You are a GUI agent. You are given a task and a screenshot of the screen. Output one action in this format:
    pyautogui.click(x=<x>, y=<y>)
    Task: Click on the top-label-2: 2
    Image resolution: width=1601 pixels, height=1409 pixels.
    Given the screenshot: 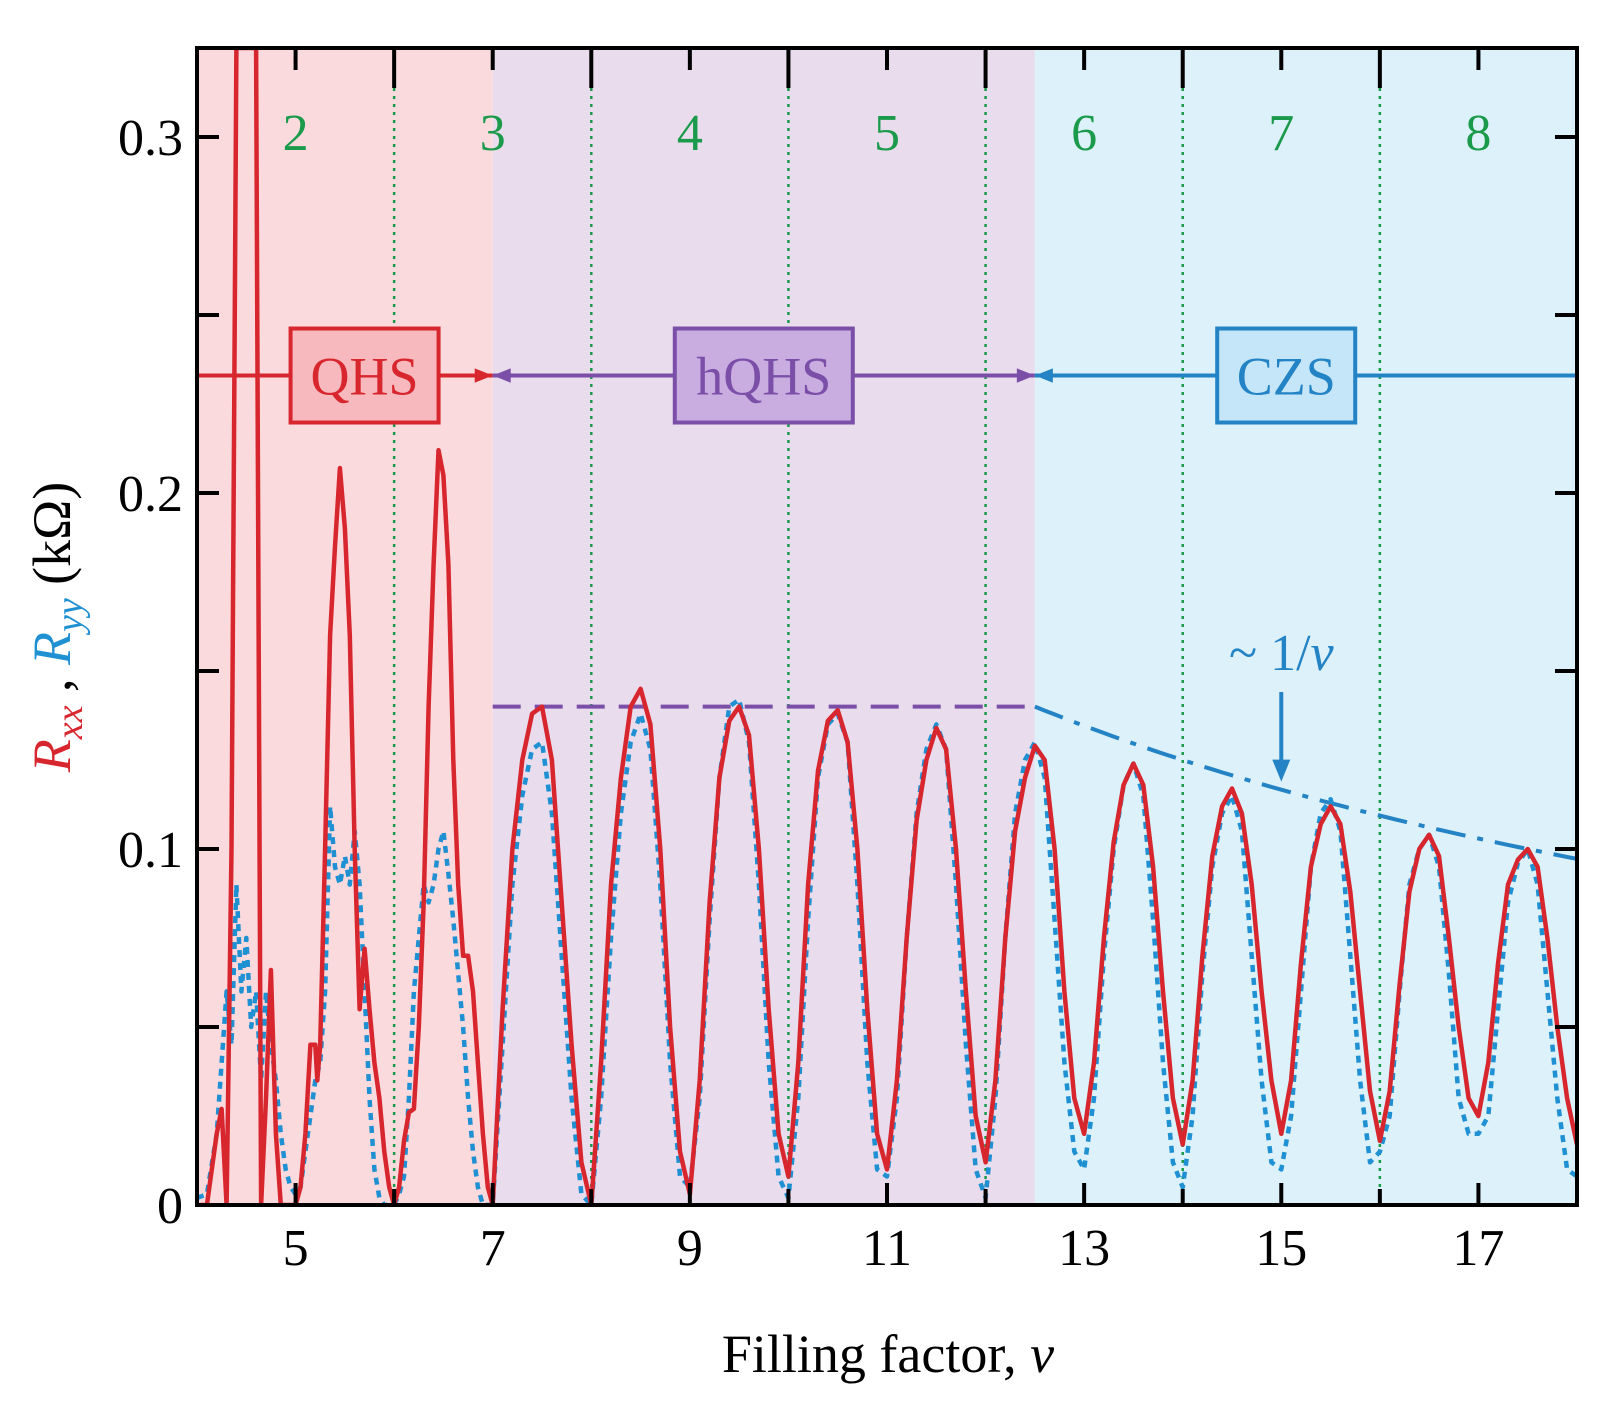 What is the action you would take?
    pyautogui.click(x=296, y=133)
    